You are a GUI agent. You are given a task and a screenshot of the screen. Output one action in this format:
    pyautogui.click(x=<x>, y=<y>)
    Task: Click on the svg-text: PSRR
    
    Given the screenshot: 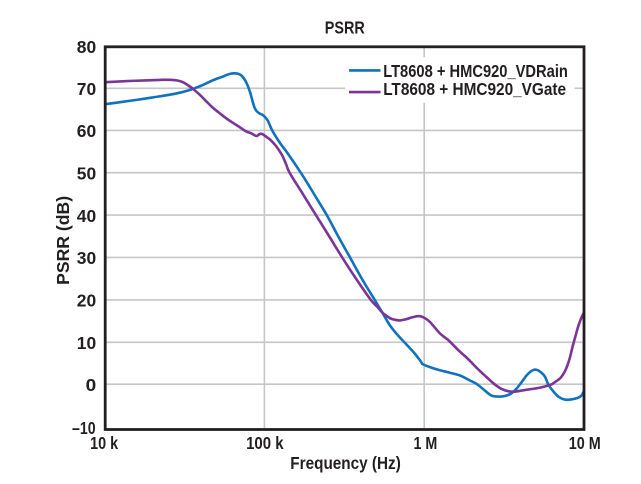 What is the action you would take?
    pyautogui.click(x=345, y=27)
    